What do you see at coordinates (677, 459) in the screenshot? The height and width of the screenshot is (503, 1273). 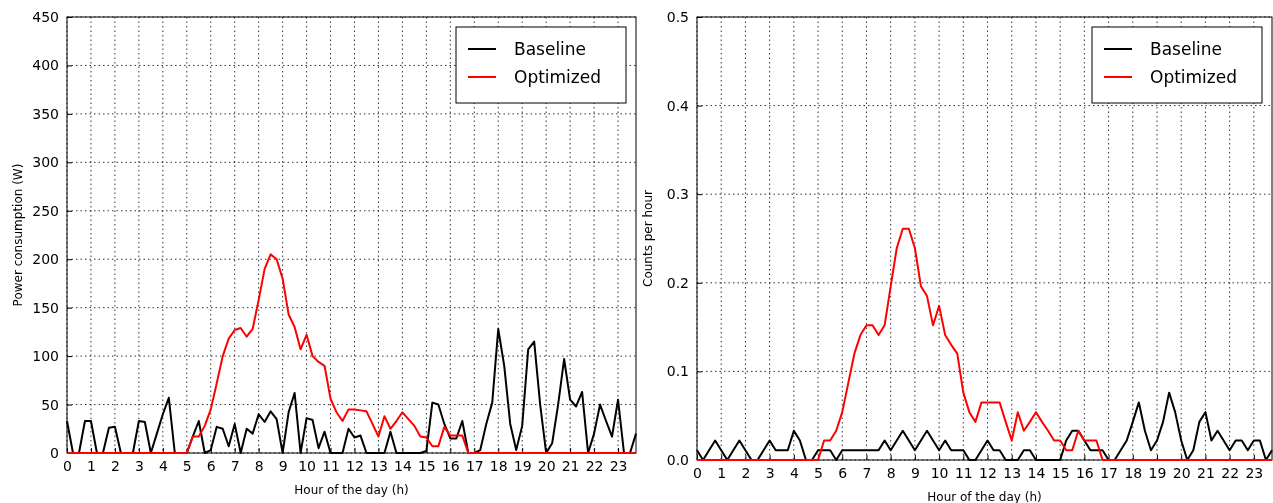 I see `y-tick-label: 0.0` at bounding box center [677, 459].